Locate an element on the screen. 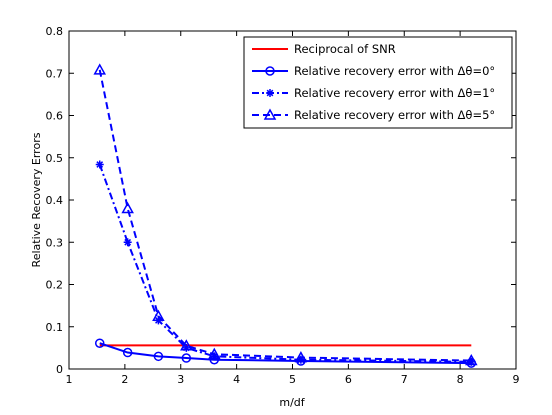 The height and width of the screenshot is (415, 552). y-tick-label: 0.3 is located at coordinates (55, 242).